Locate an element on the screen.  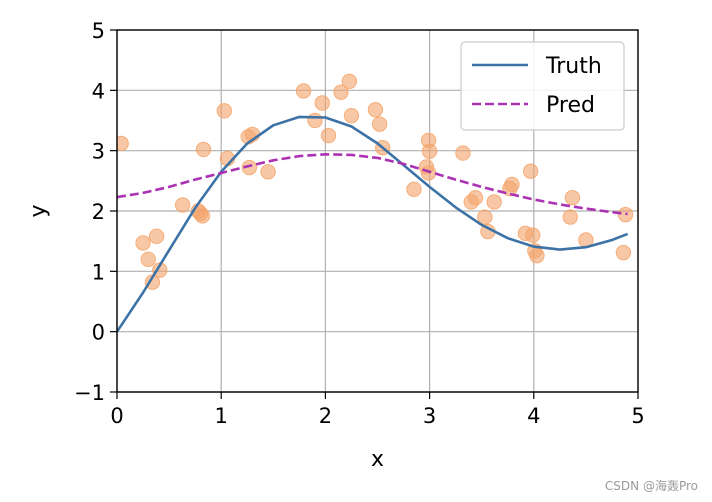
y-tick-label: 1 is located at coordinates (98, 272).